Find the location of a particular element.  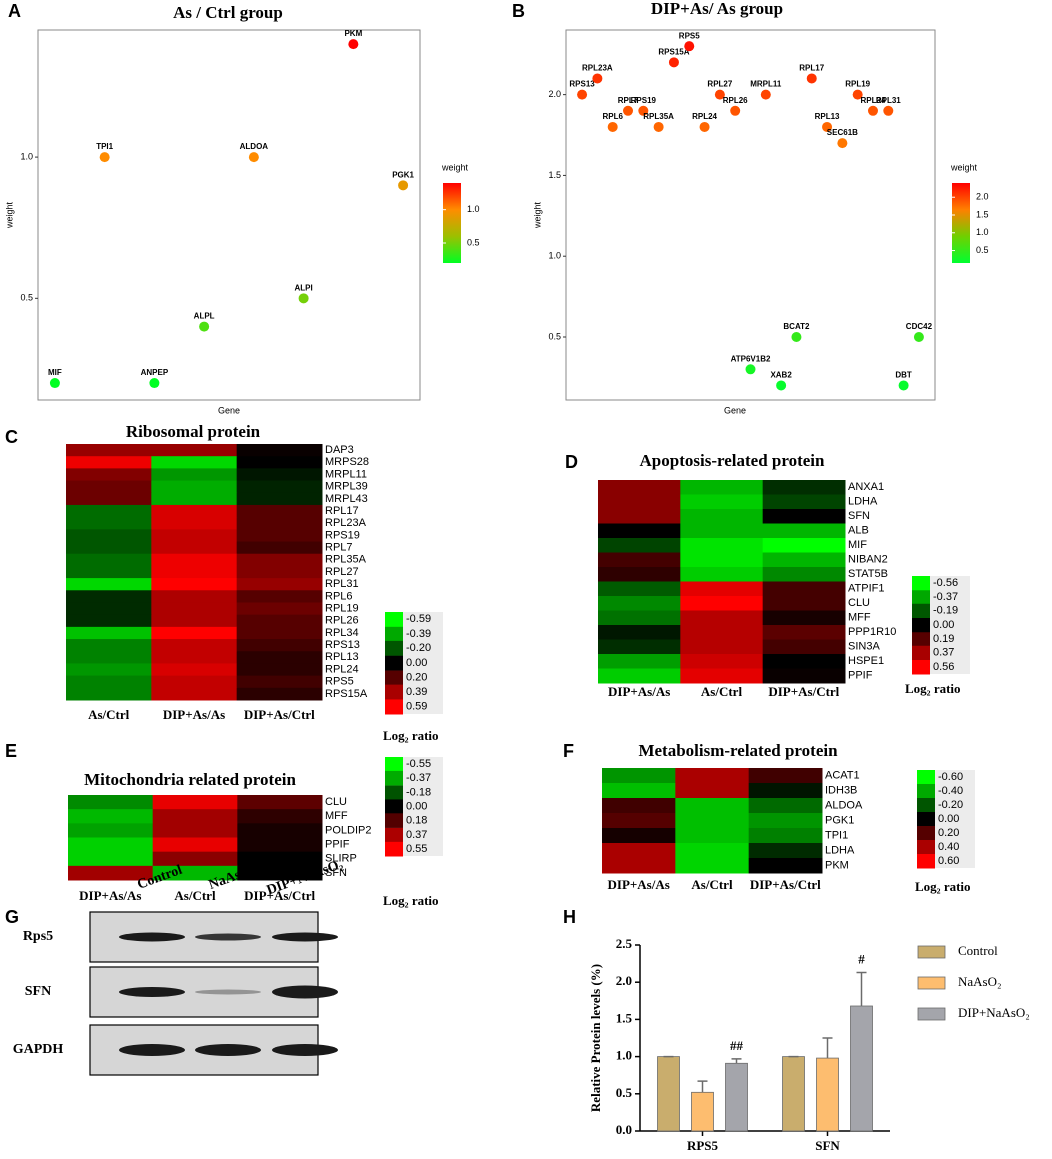

point-label: ALPL is located at coordinates (204, 316).